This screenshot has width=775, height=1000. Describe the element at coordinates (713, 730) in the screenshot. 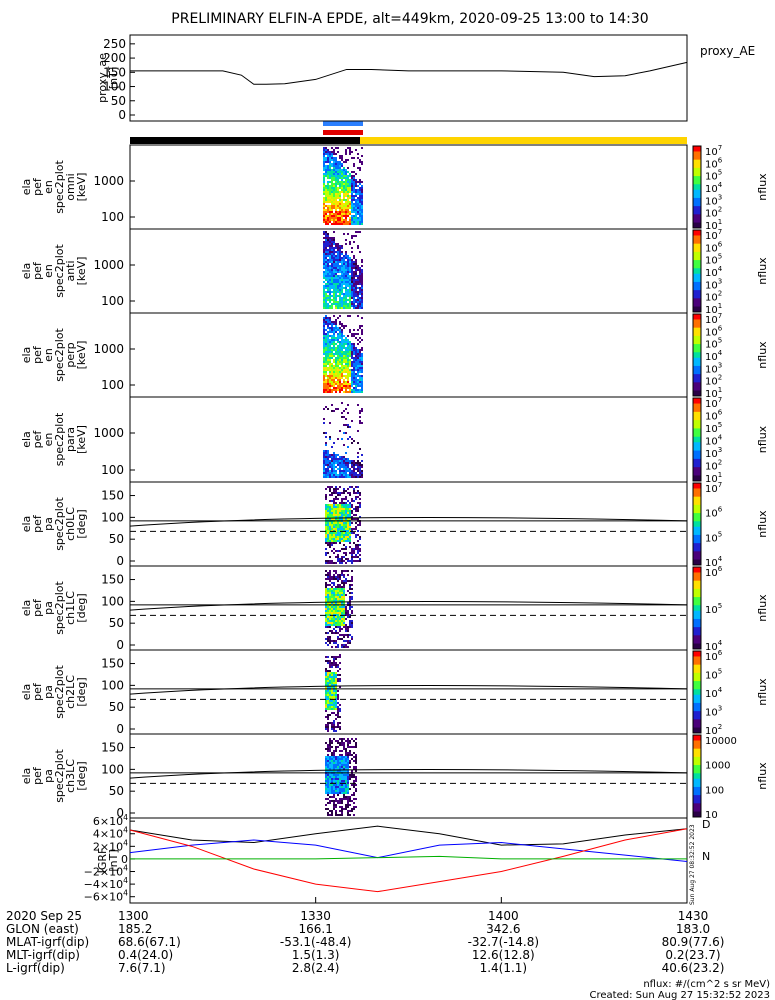

I see `colorbar-tick-ch2LC: 102` at that location.